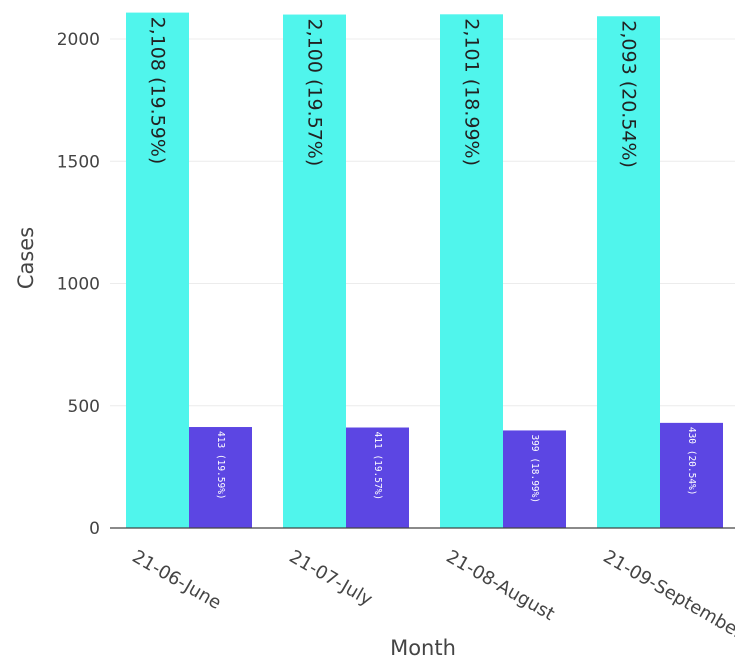 The image size is (735, 670). I want to click on y-tick-label: 1000, so click(78, 285).